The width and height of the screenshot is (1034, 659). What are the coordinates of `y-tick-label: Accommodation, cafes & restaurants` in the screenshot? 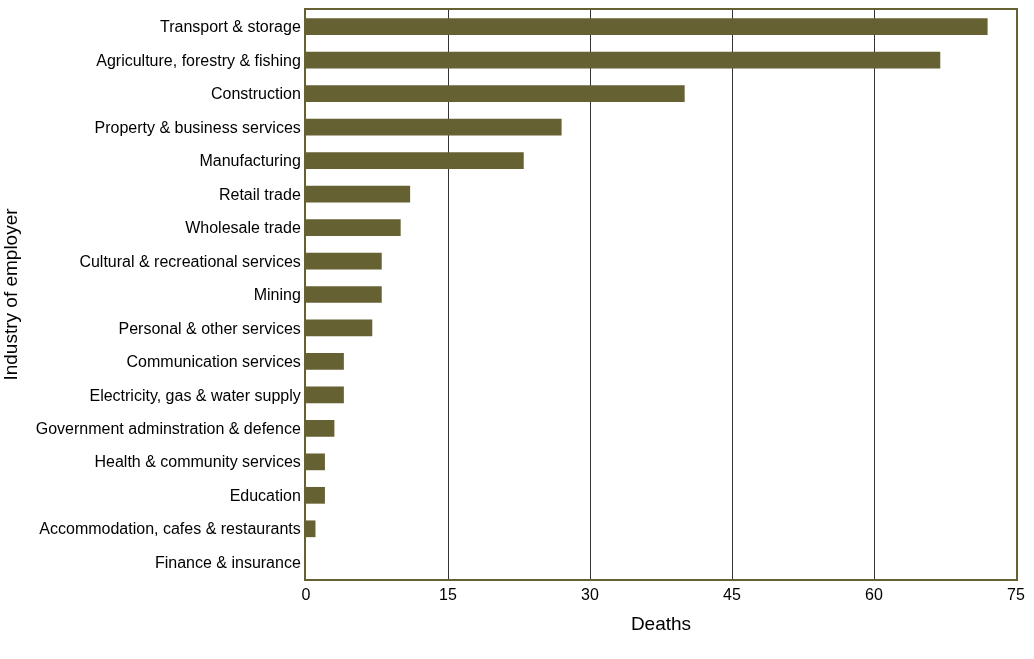 It's located at (170, 529).